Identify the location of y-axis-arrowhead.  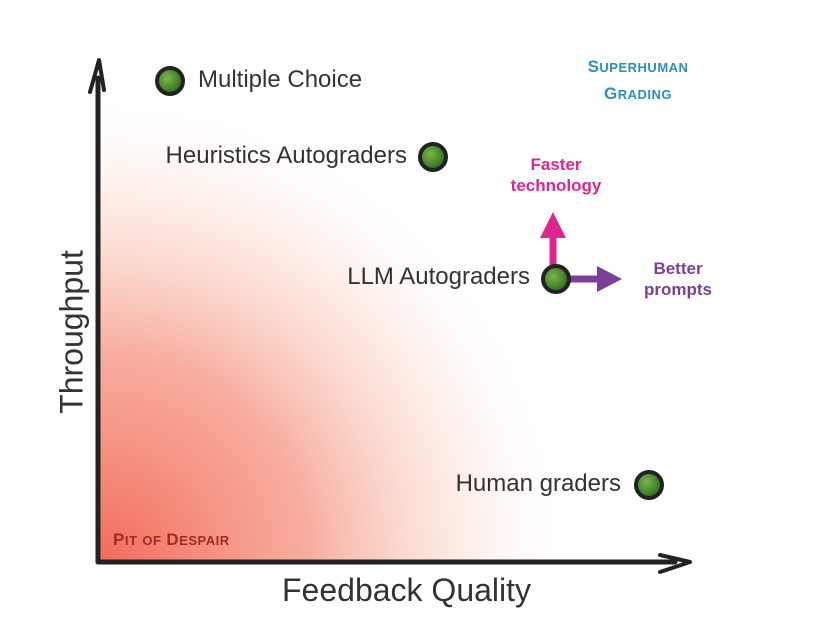
(97, 76).